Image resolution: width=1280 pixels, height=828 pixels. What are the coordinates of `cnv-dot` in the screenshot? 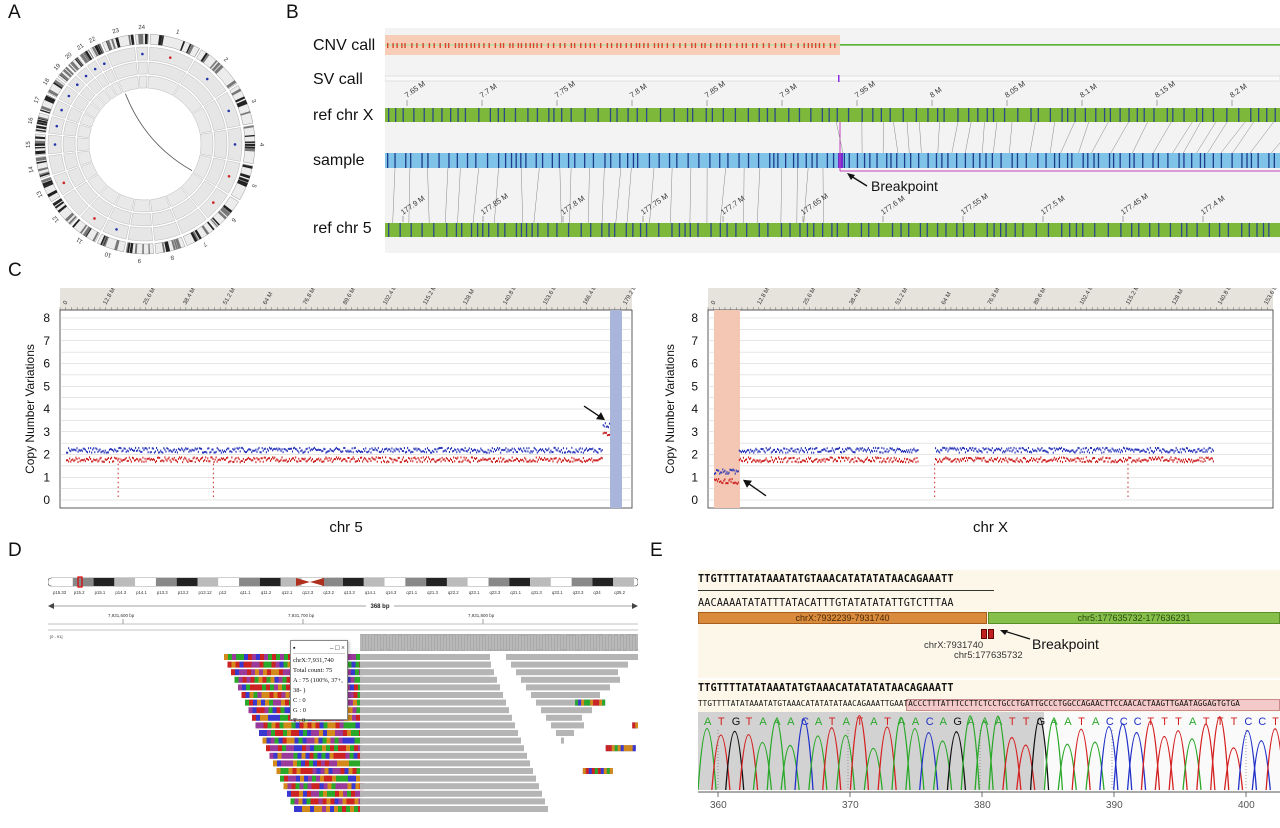 It's located at (170, 57).